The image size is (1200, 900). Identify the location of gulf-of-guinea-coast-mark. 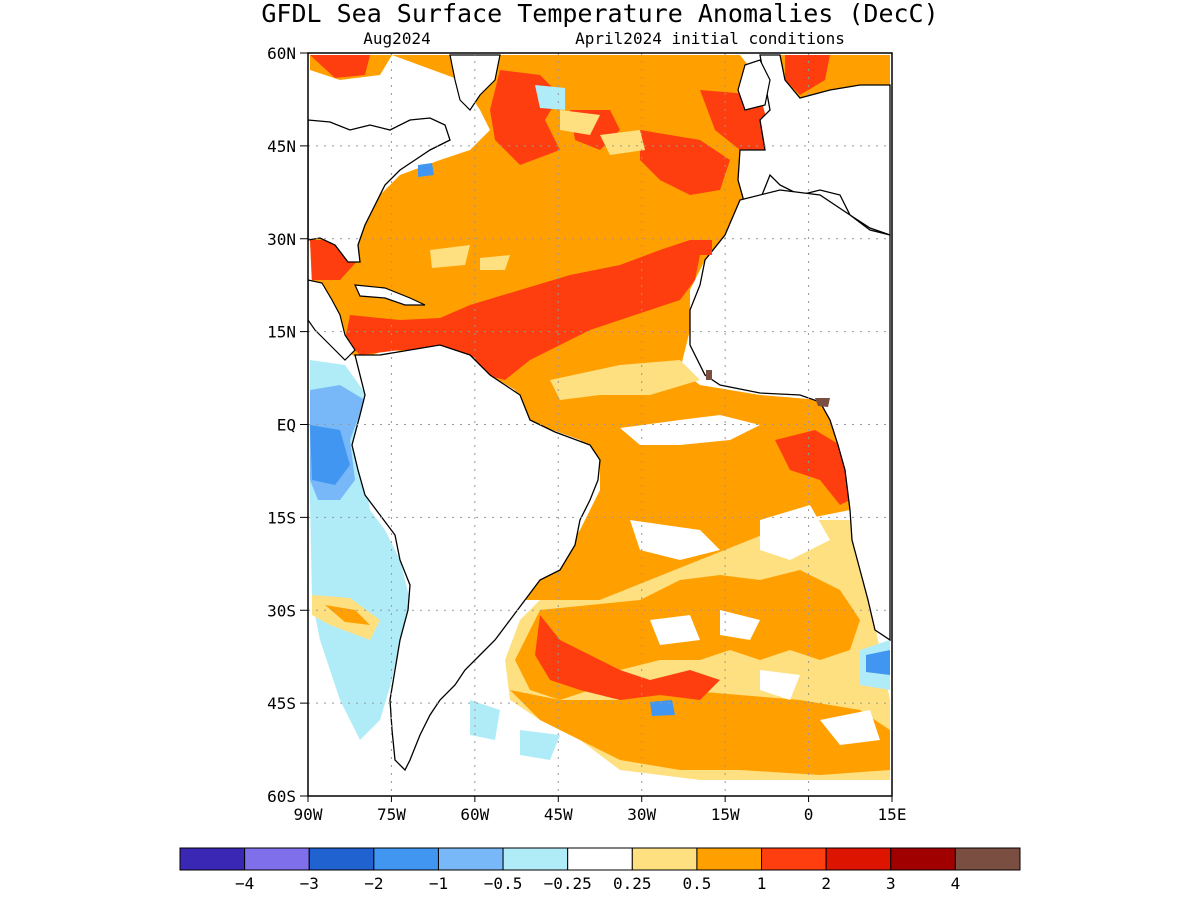
(768, 388).